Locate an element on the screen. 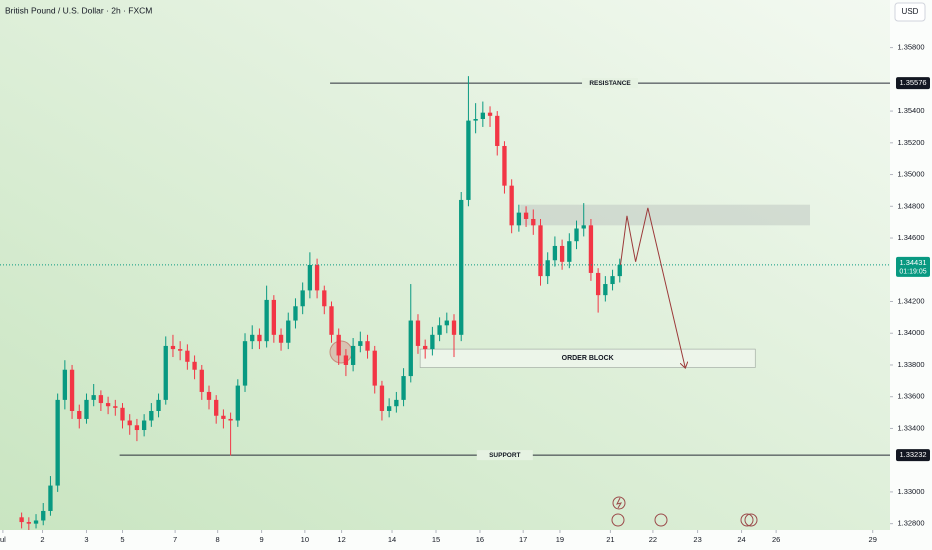  projection-path is located at coordinates (652, 287).